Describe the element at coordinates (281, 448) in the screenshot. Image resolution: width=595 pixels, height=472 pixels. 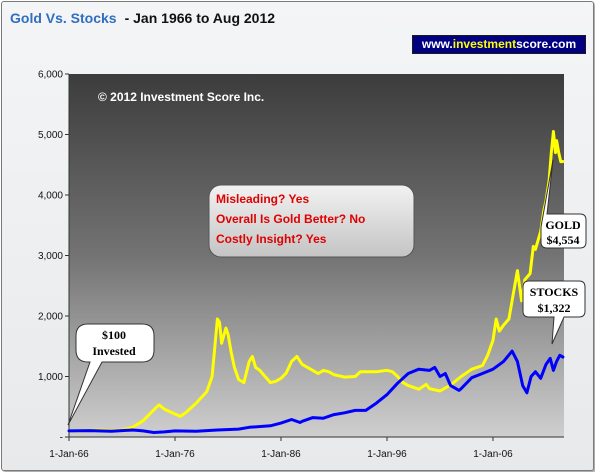
I see `x-axis-ticks: 1-Jan-66 1-Jan-76 1-Jan-86 1-Jan-96 1-Jan-06` at that location.